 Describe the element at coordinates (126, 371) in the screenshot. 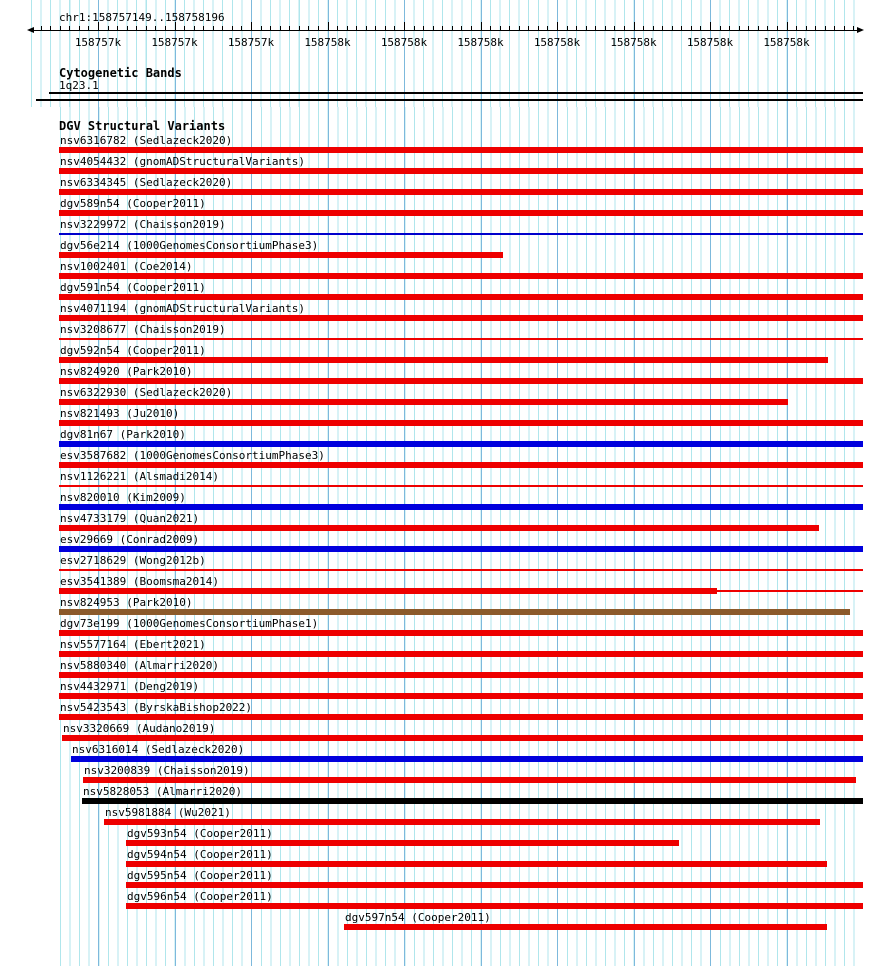

I see `variant-label: nsv824920 (Park2010)` at that location.